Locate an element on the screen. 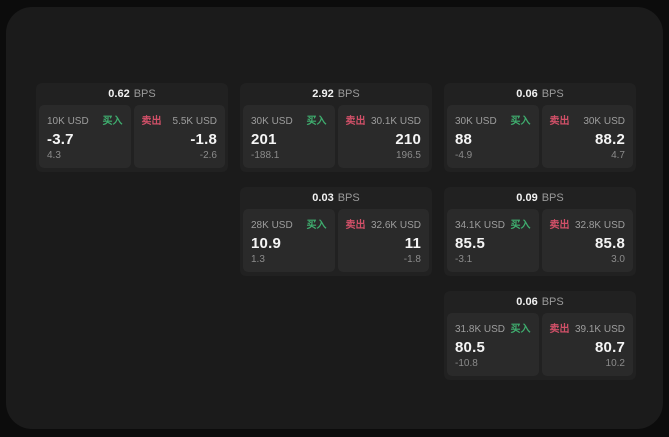 The image size is (669, 437). buy-header-row: 34.1K USD 买入 is located at coordinates (493, 223).